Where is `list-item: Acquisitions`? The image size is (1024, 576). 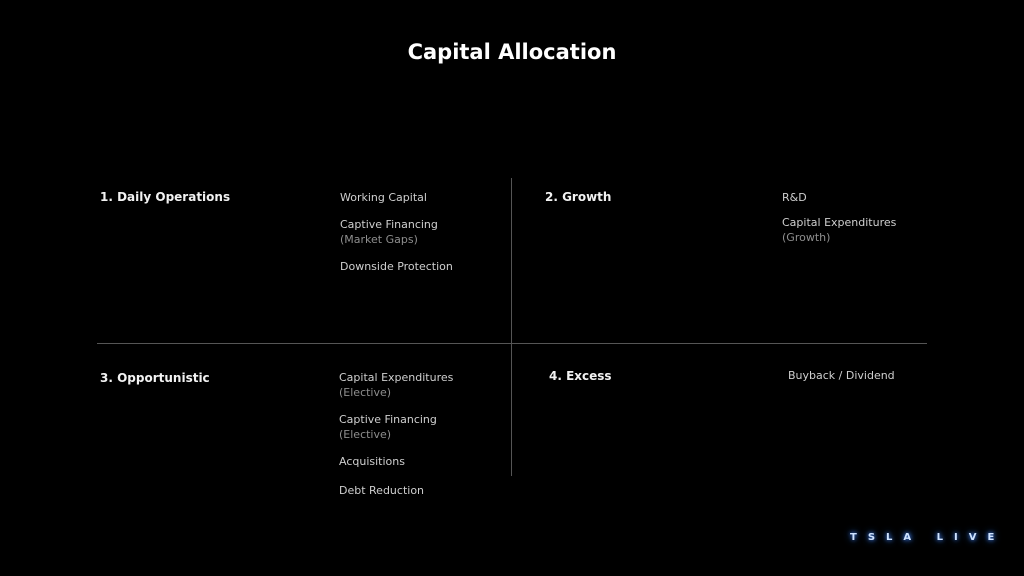 list-item: Acquisitions is located at coordinates (396, 461).